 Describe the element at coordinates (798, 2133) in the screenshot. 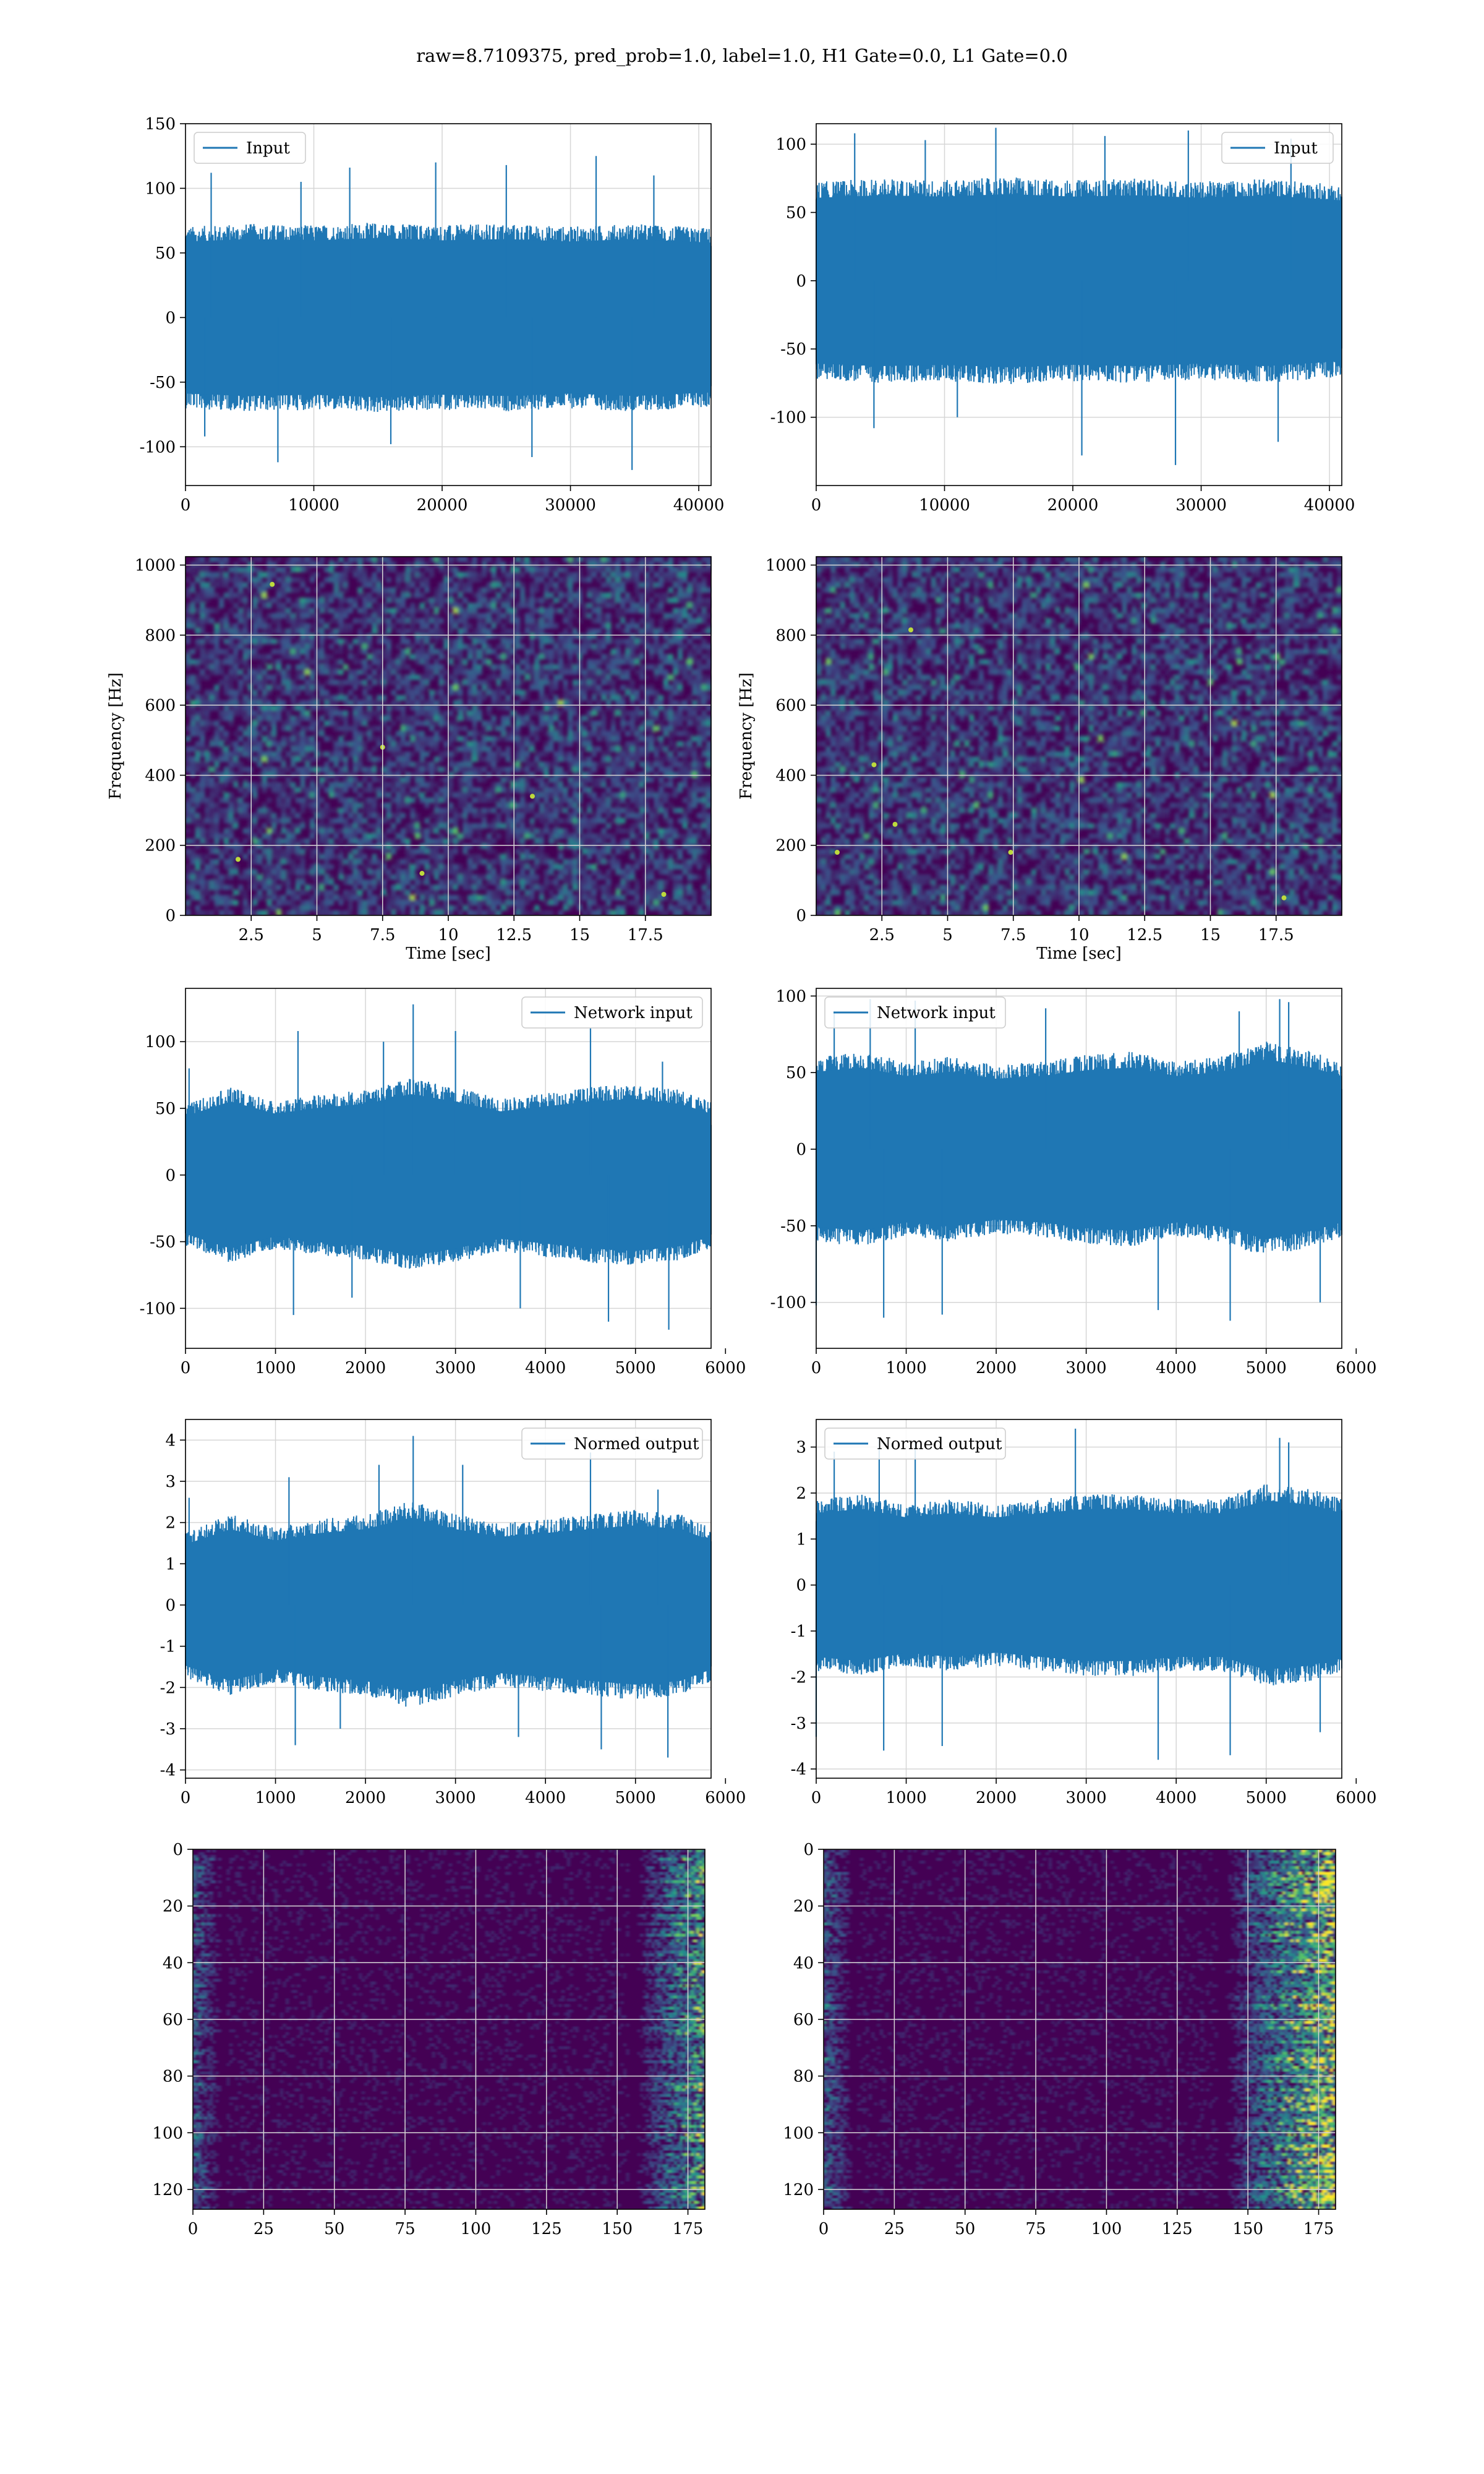

I see `feature-map-l1-ytick-label: 100` at that location.